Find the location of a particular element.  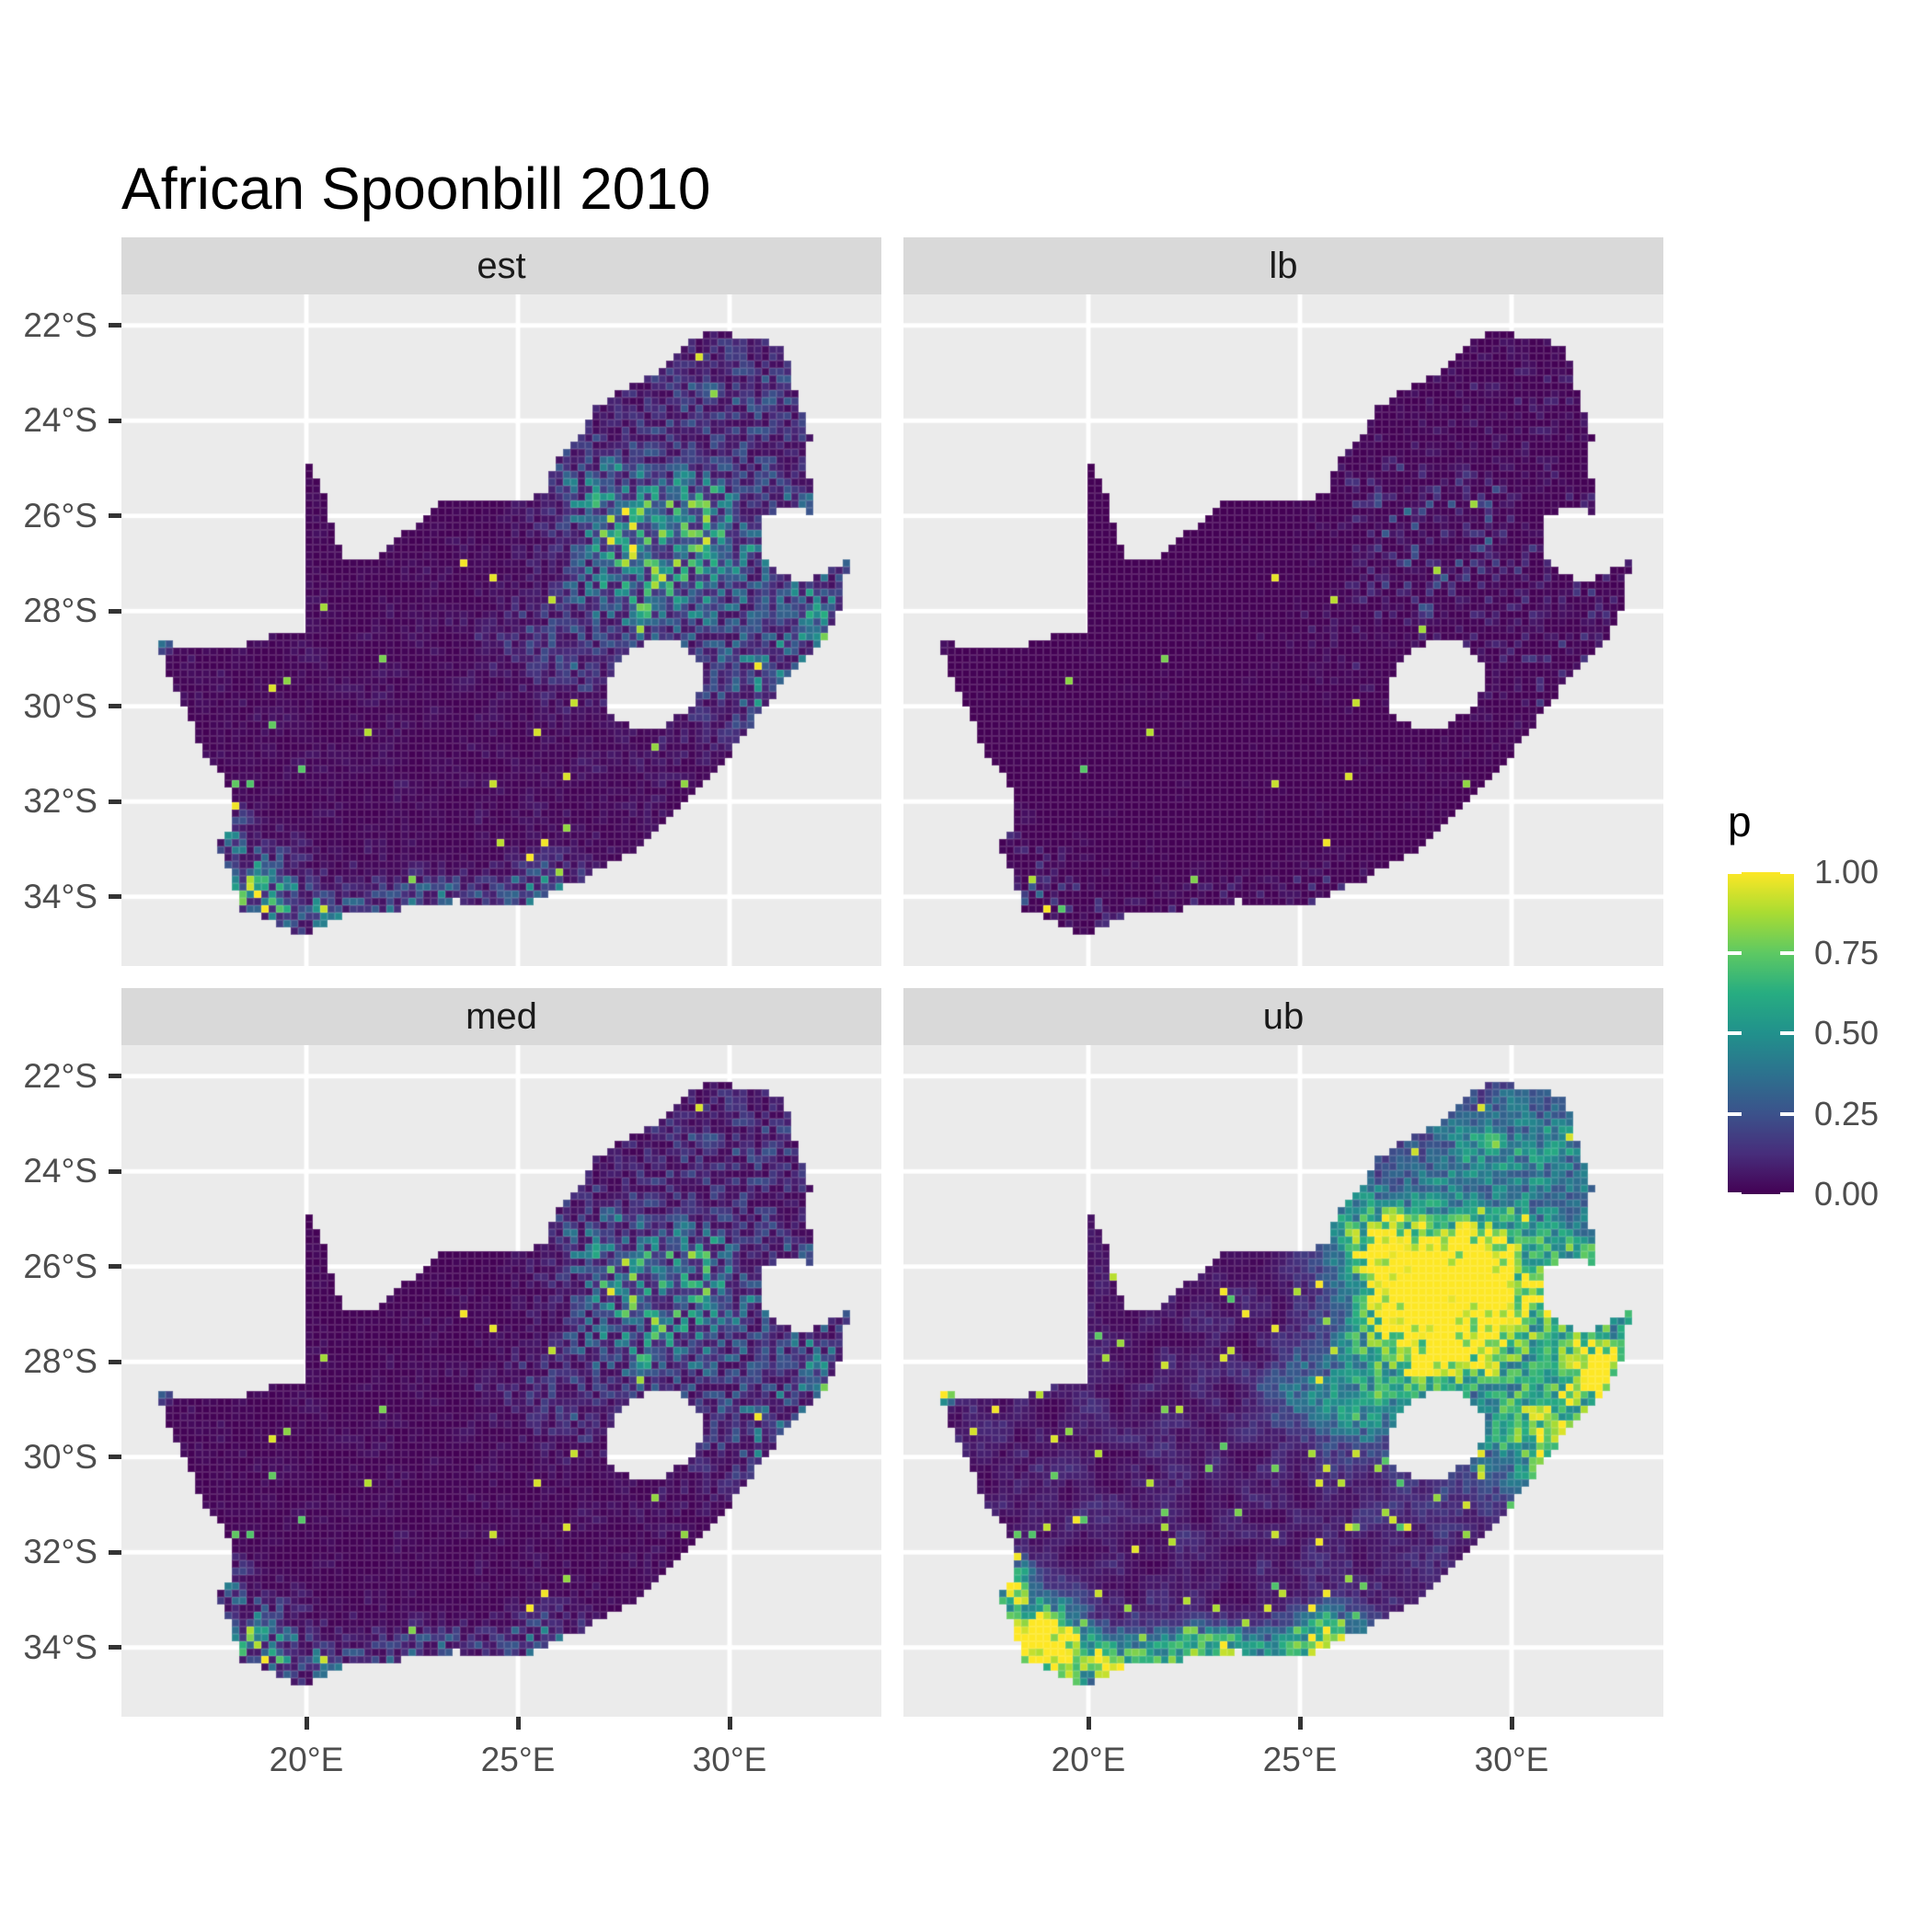

map-panel-lb is located at coordinates (1283, 630).